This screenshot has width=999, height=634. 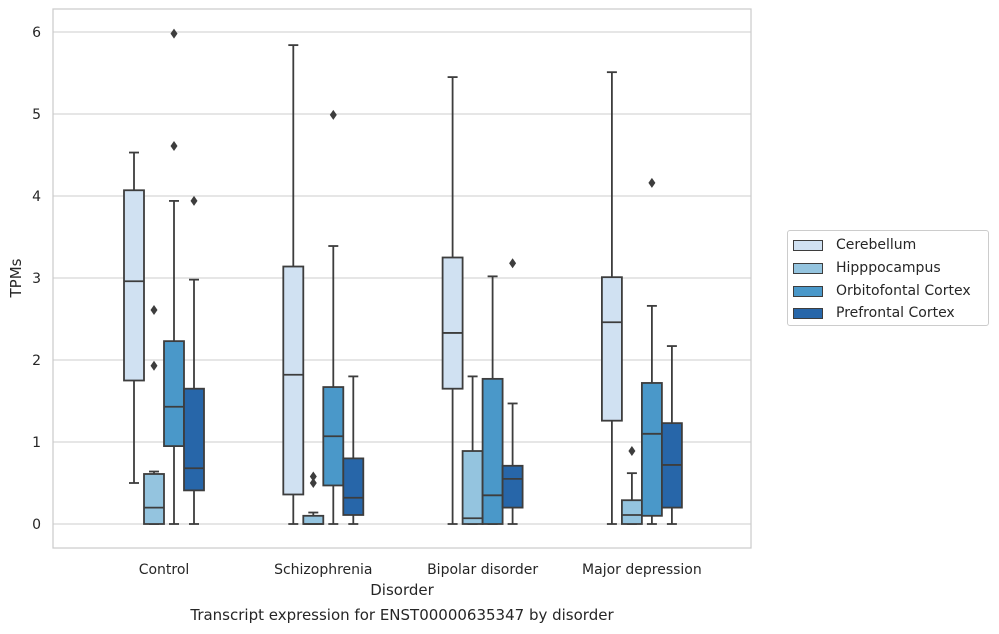 I want to click on y-tick-label: 2, so click(x=36, y=361).